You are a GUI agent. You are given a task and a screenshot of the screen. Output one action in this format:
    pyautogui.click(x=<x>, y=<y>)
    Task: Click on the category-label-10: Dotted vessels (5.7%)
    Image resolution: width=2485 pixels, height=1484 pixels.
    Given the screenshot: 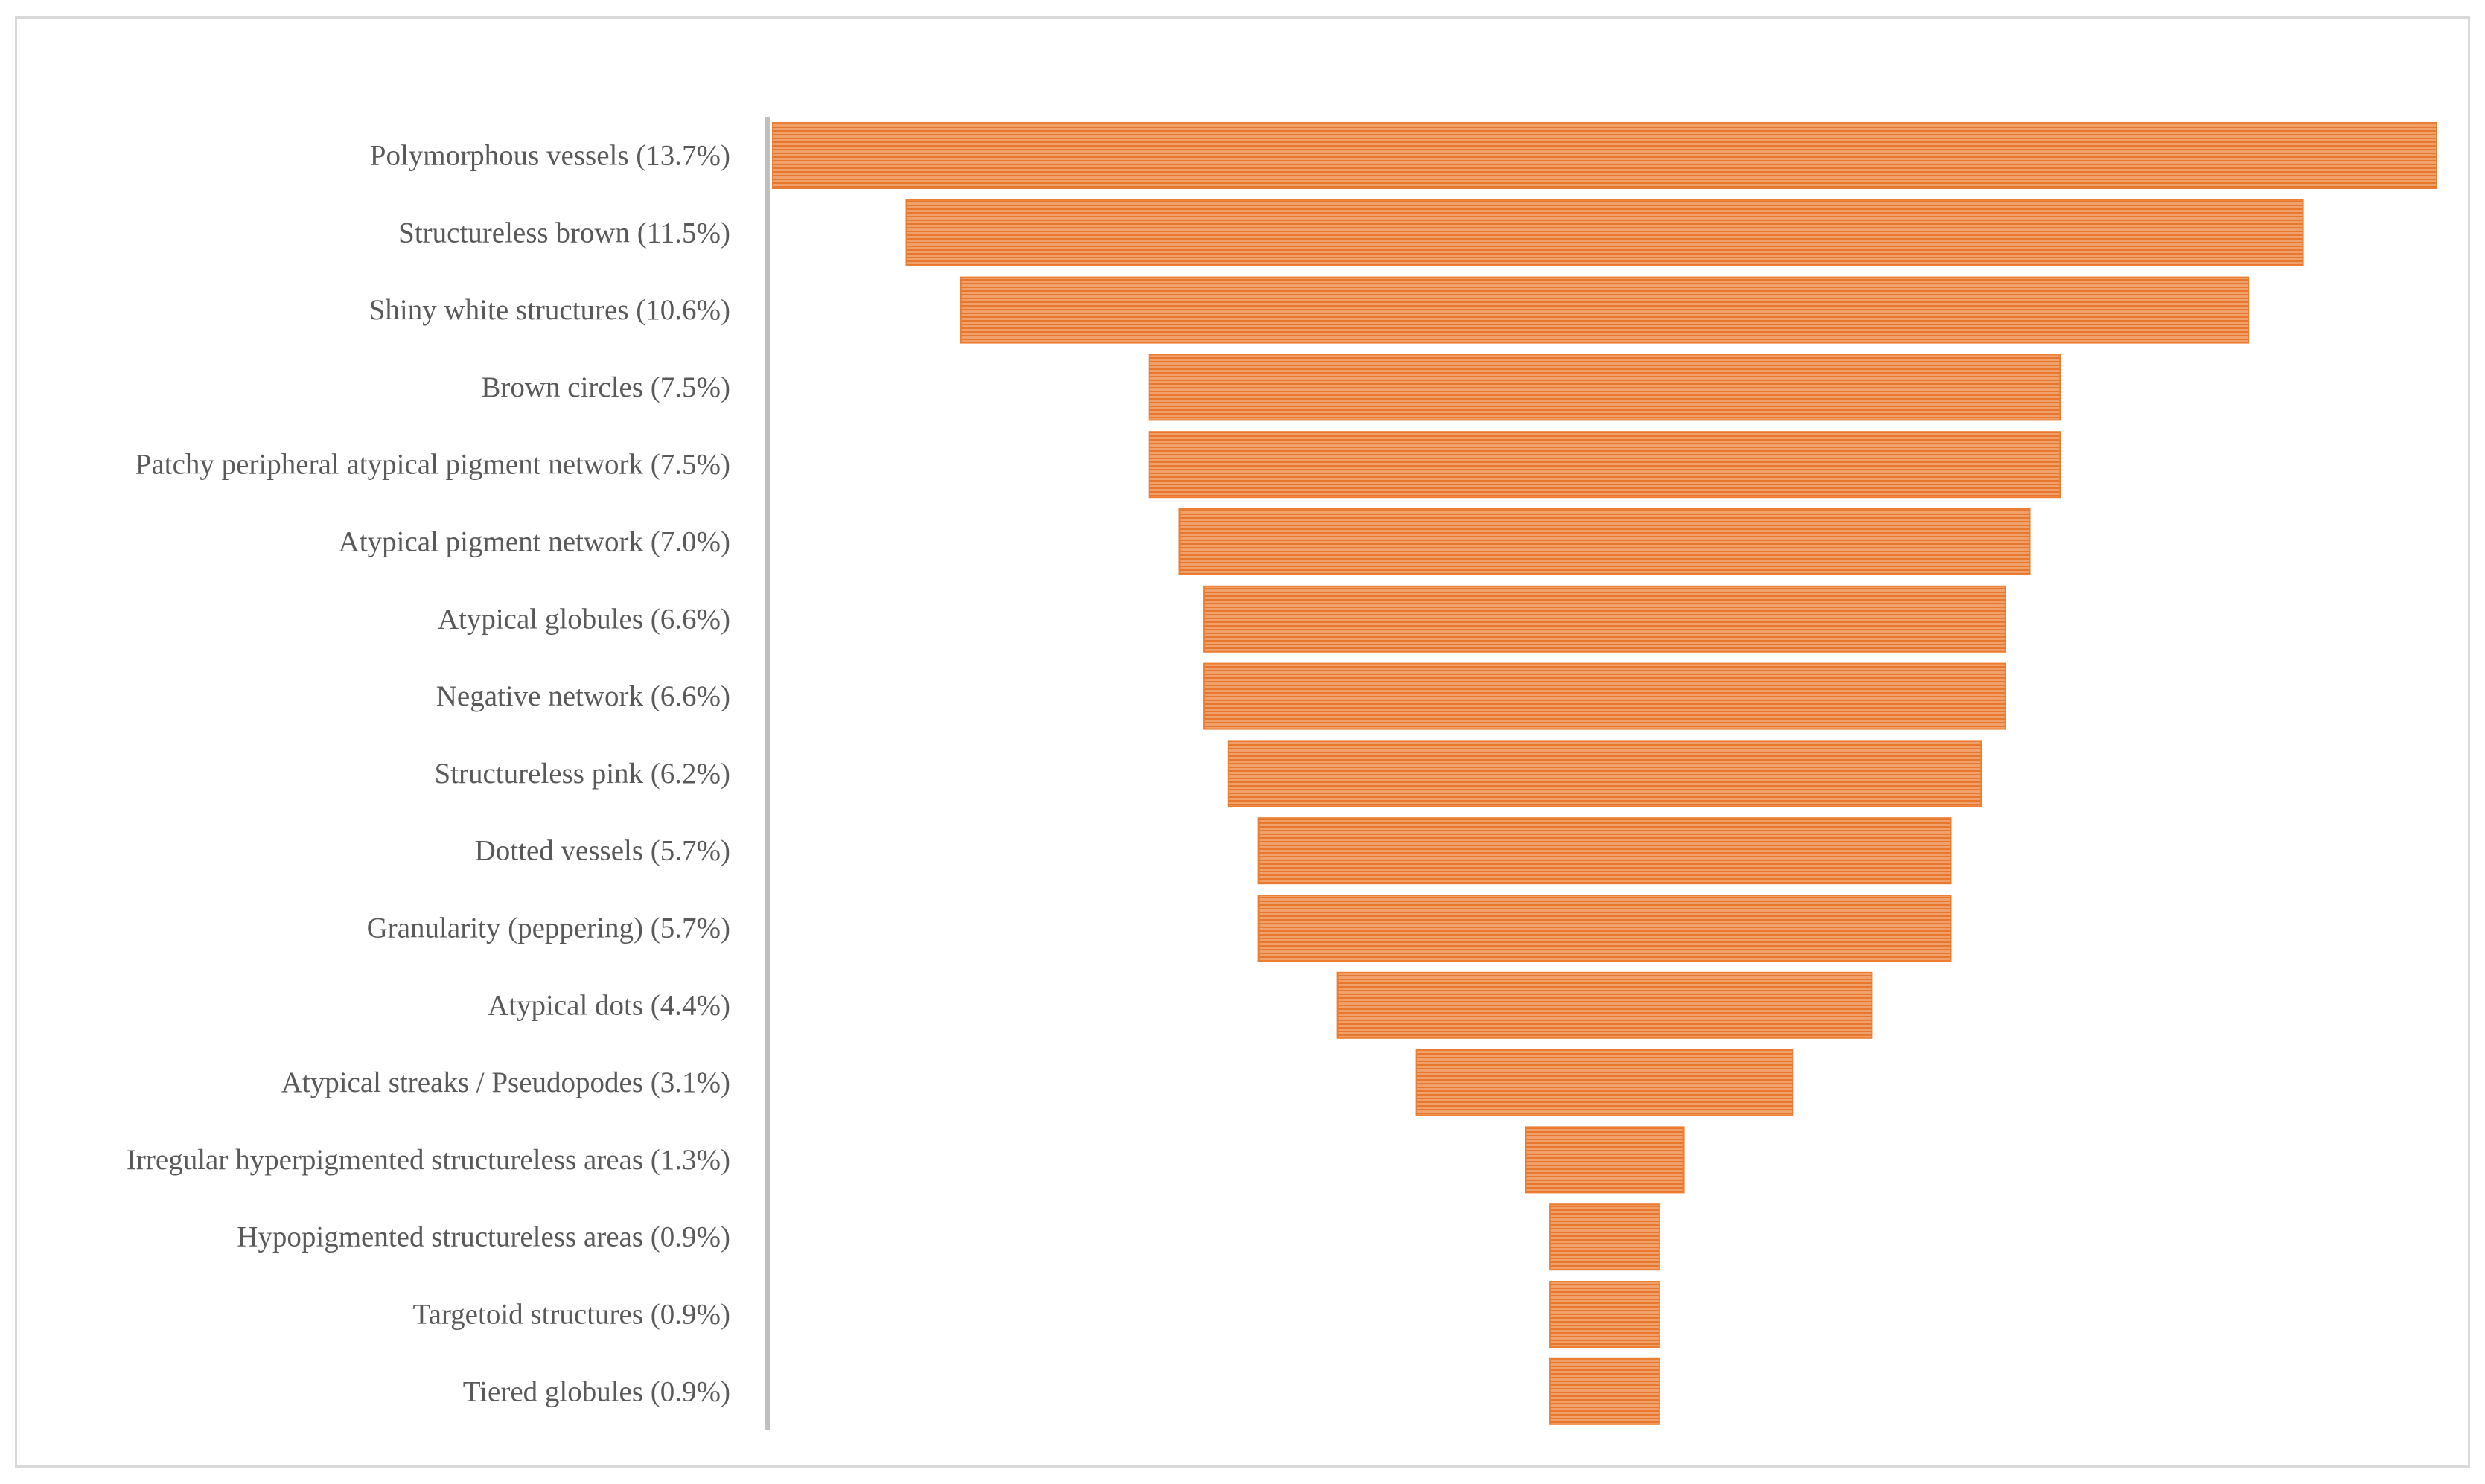 What is the action you would take?
    pyautogui.click(x=602, y=851)
    